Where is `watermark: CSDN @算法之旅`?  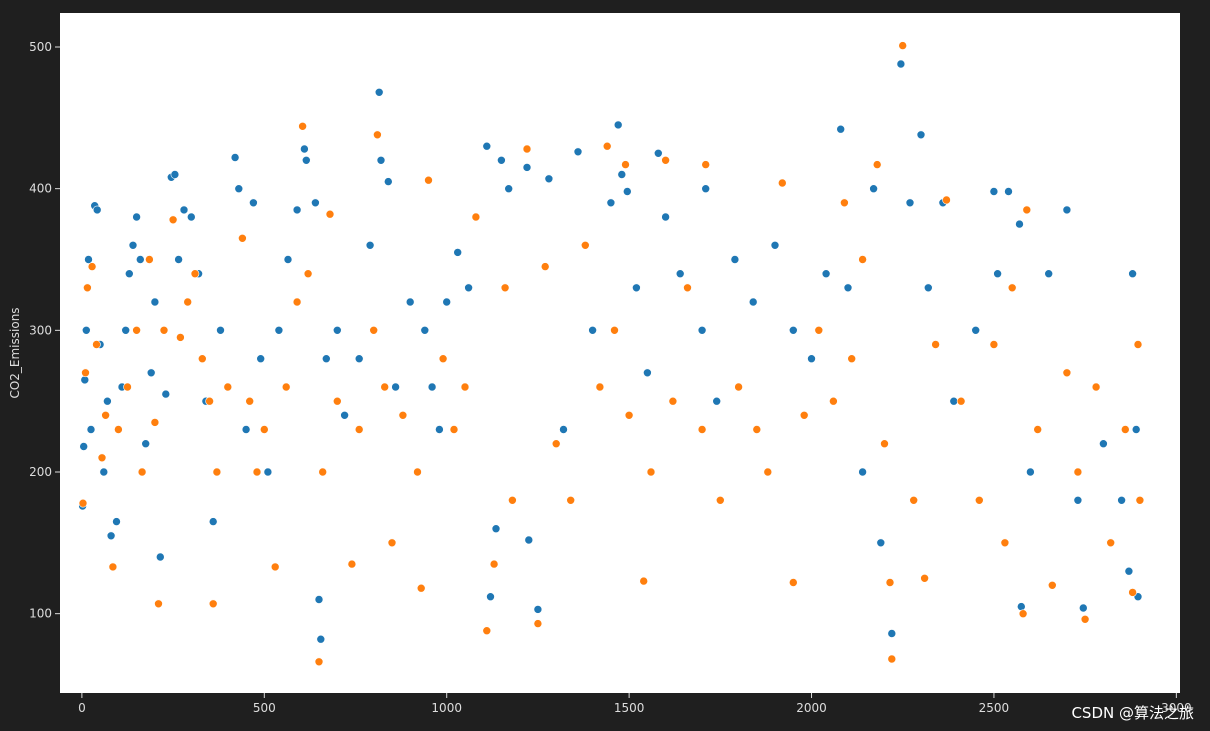
watermark: CSDN @算法之旅 is located at coordinates (1132, 713).